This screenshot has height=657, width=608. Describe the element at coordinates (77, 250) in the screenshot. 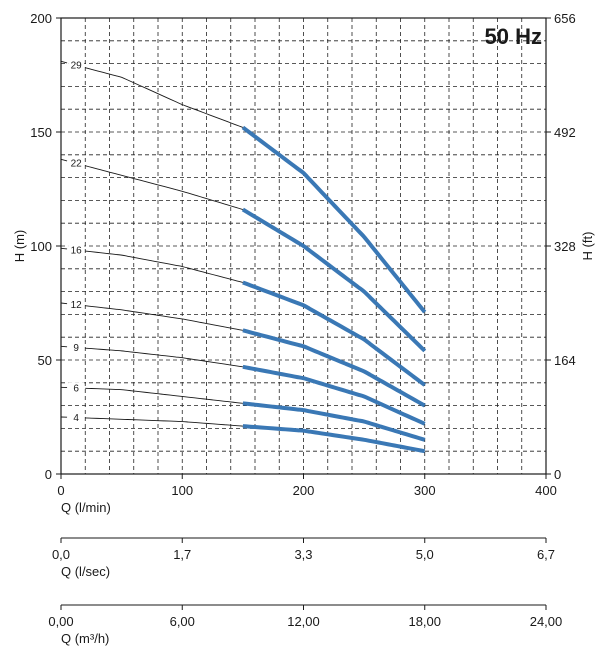

I see `curve-label: 16` at that location.